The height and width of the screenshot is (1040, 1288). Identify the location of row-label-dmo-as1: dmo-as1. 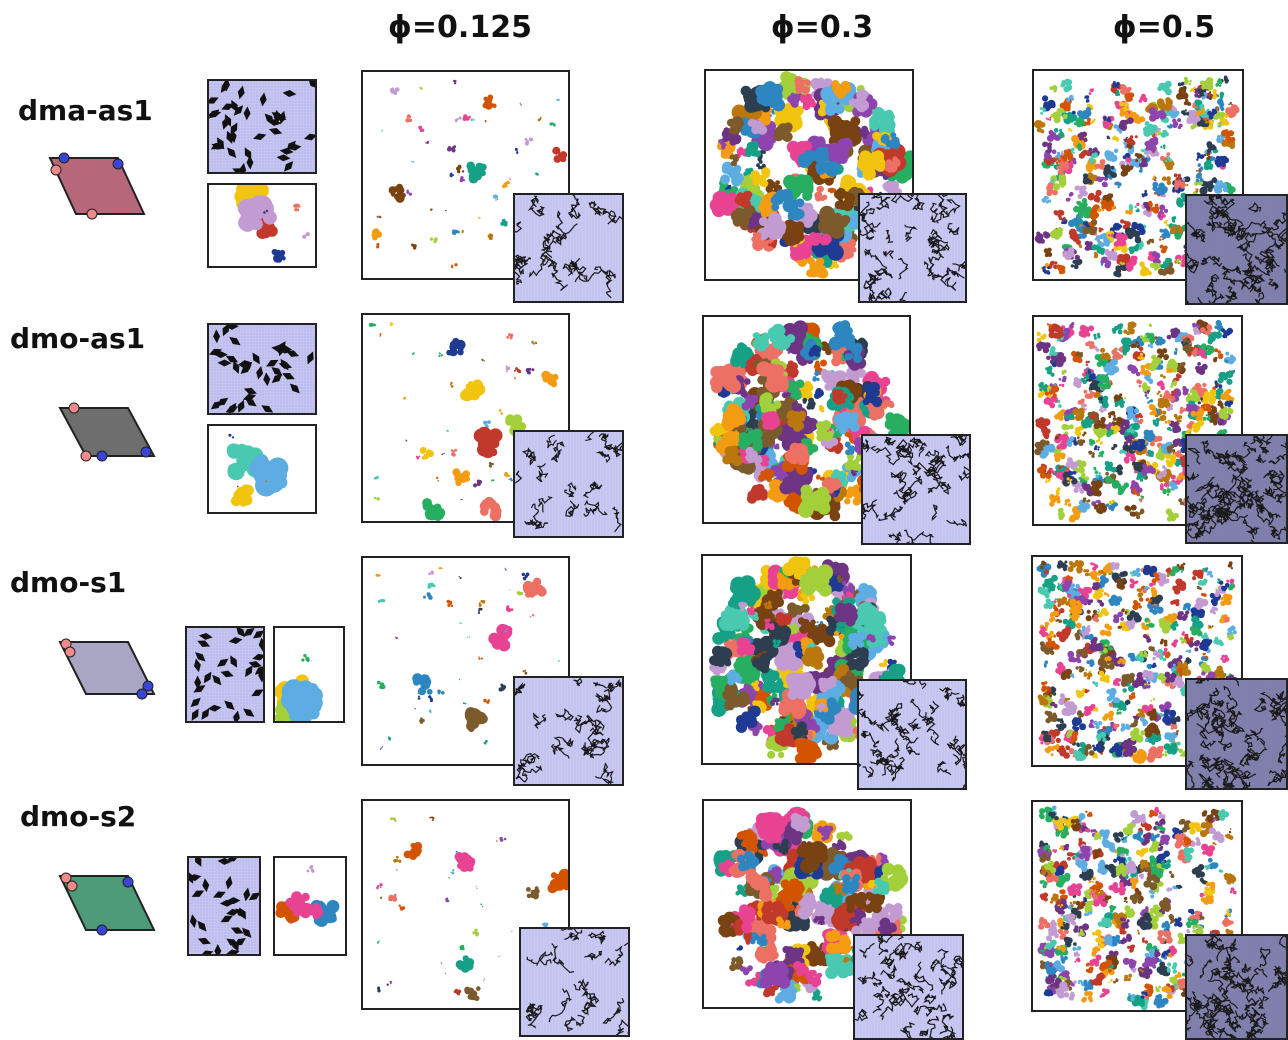
(78, 338).